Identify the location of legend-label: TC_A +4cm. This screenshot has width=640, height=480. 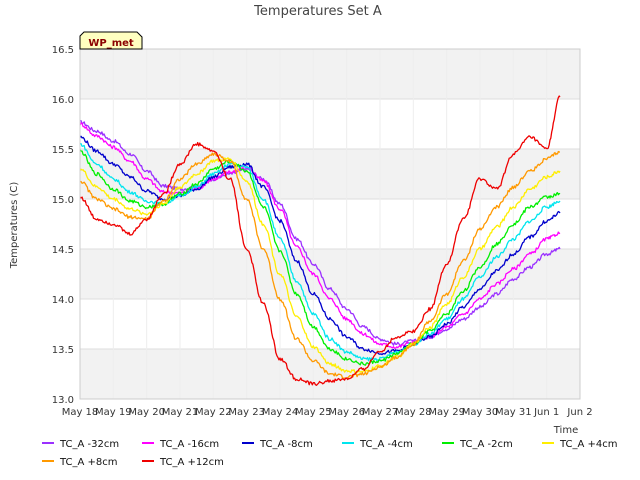
(588, 444).